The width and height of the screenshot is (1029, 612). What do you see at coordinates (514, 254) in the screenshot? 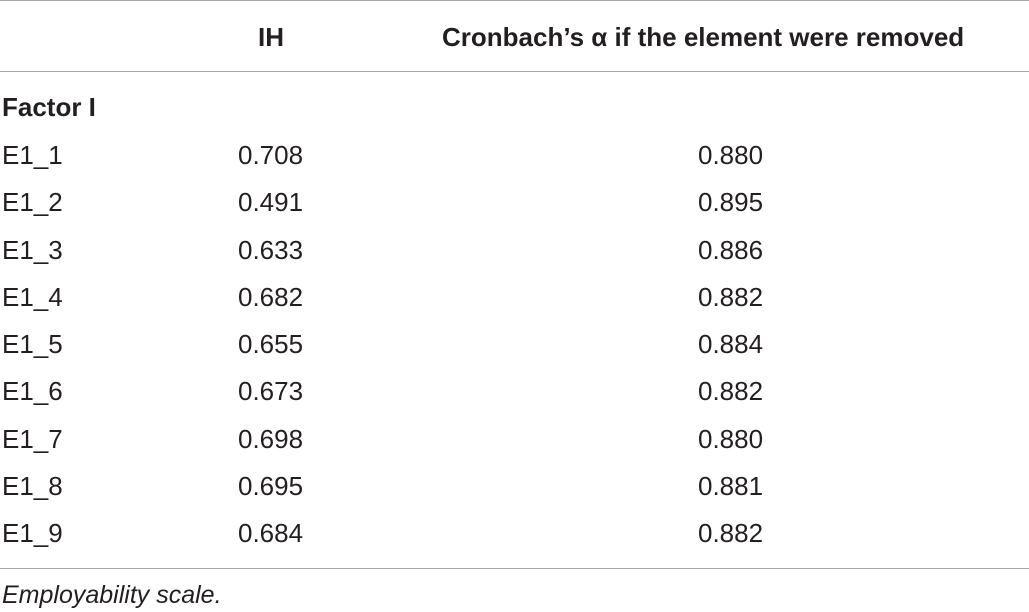
I see `table-row: E1_3 0.633 0.886` at bounding box center [514, 254].